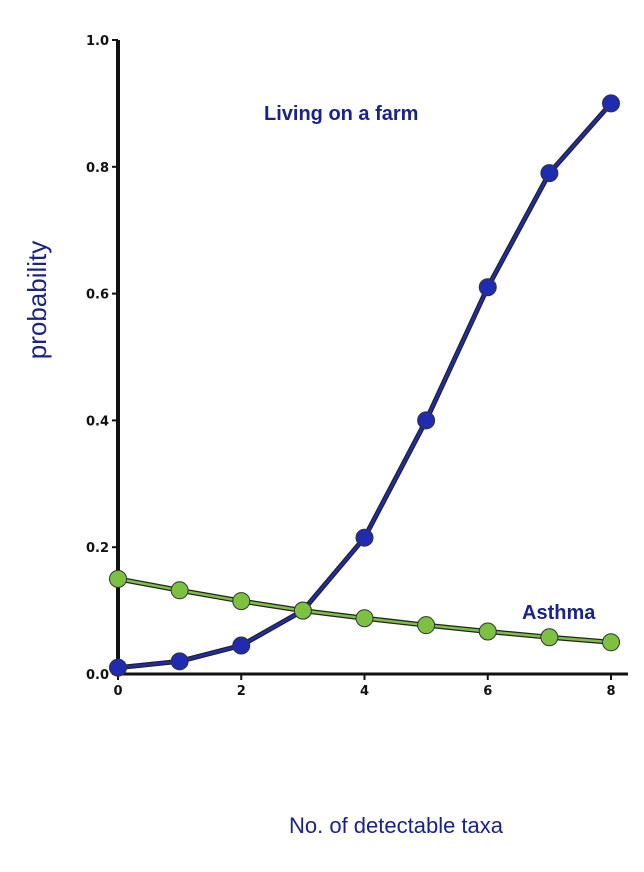 Image resolution: width=644 pixels, height=872 pixels. Describe the element at coordinates (97, 295) in the screenshot. I see `y-tick-label: 0.6` at that location.